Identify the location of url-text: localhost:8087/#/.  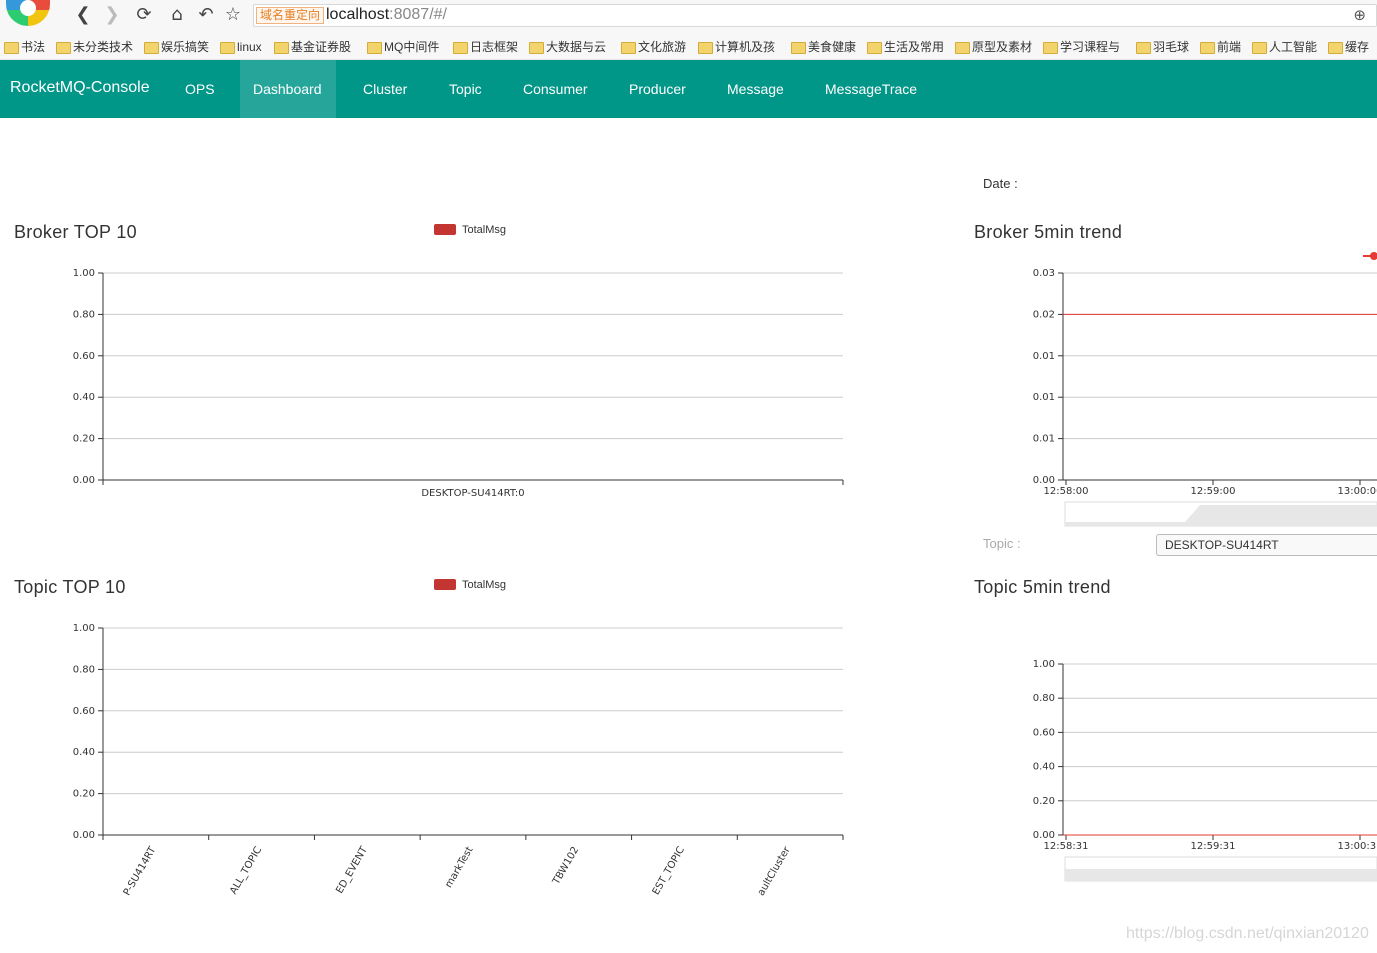
(386, 15).